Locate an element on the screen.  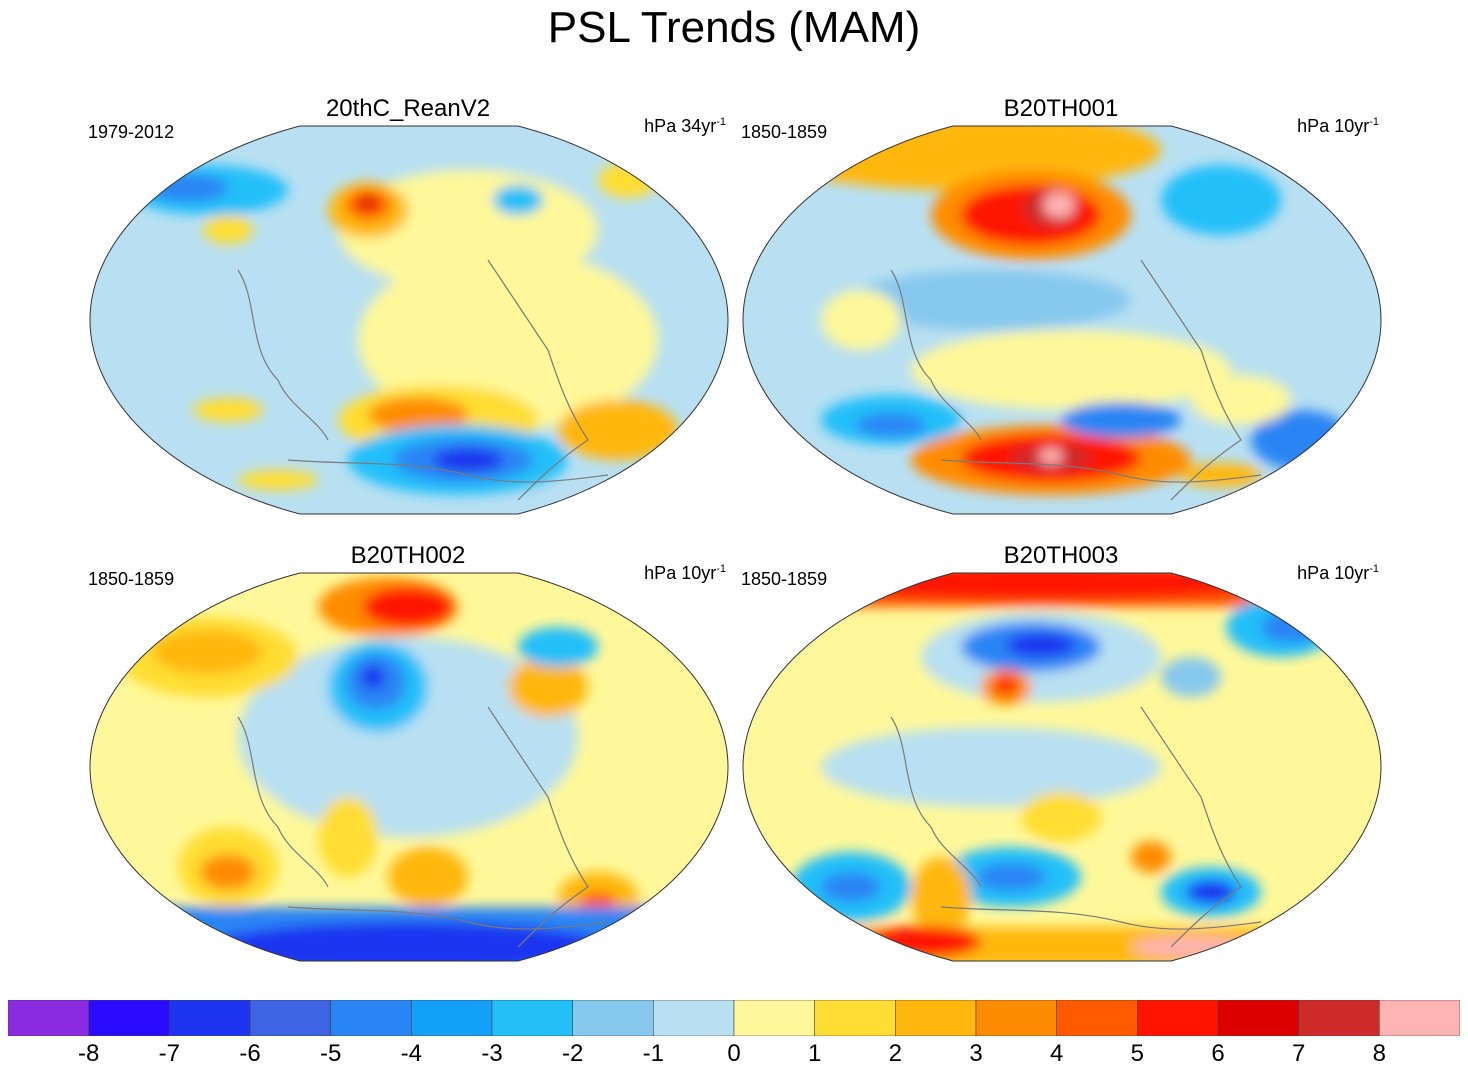
colorbar-tick-label: -7 is located at coordinates (169, 1053).